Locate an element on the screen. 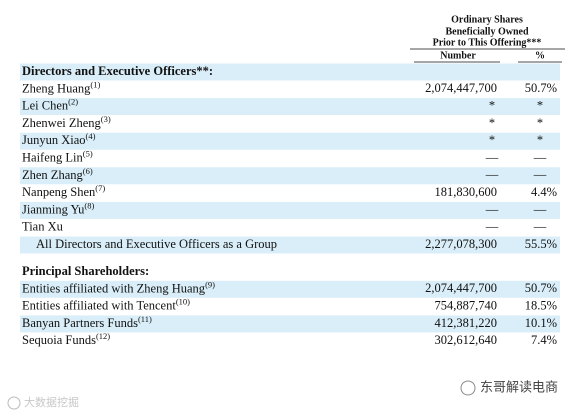  name: Sequoia Funds is located at coordinates (59, 340).